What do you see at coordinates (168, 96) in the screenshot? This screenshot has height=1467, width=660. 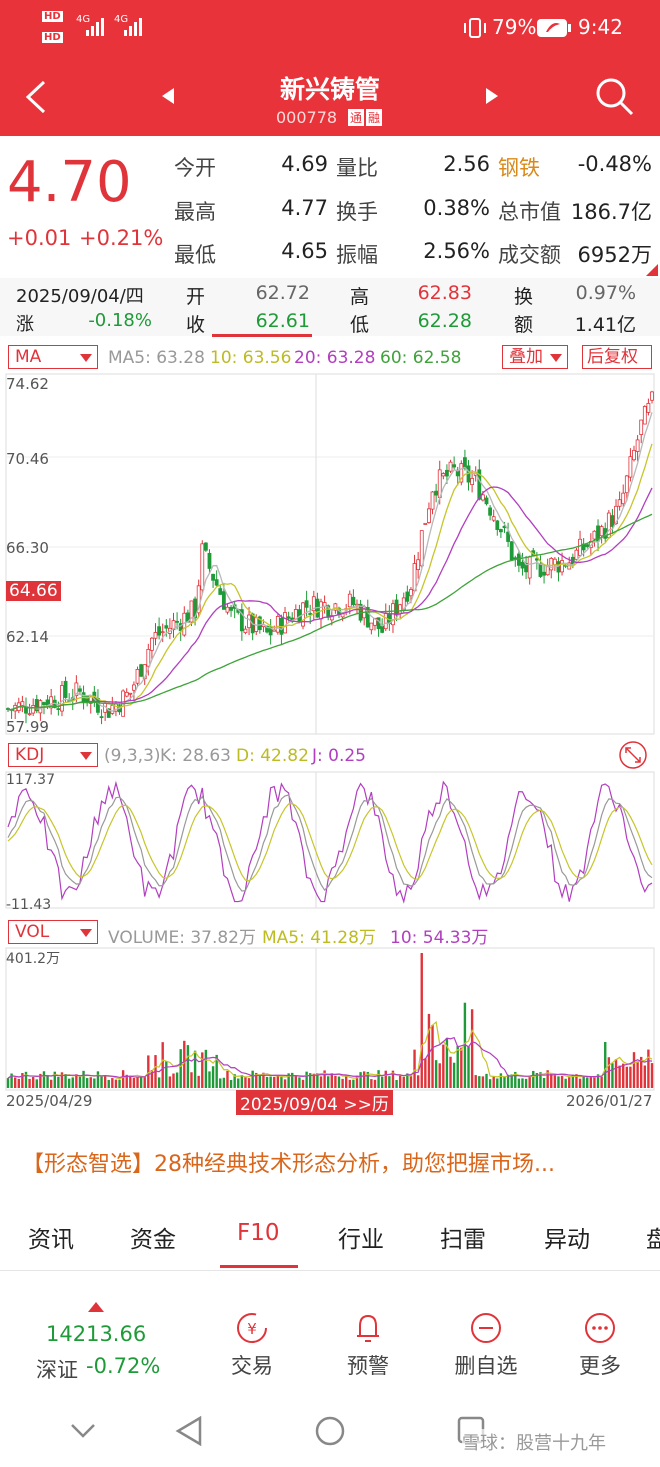 I see `prev-stock-icon` at bounding box center [168, 96].